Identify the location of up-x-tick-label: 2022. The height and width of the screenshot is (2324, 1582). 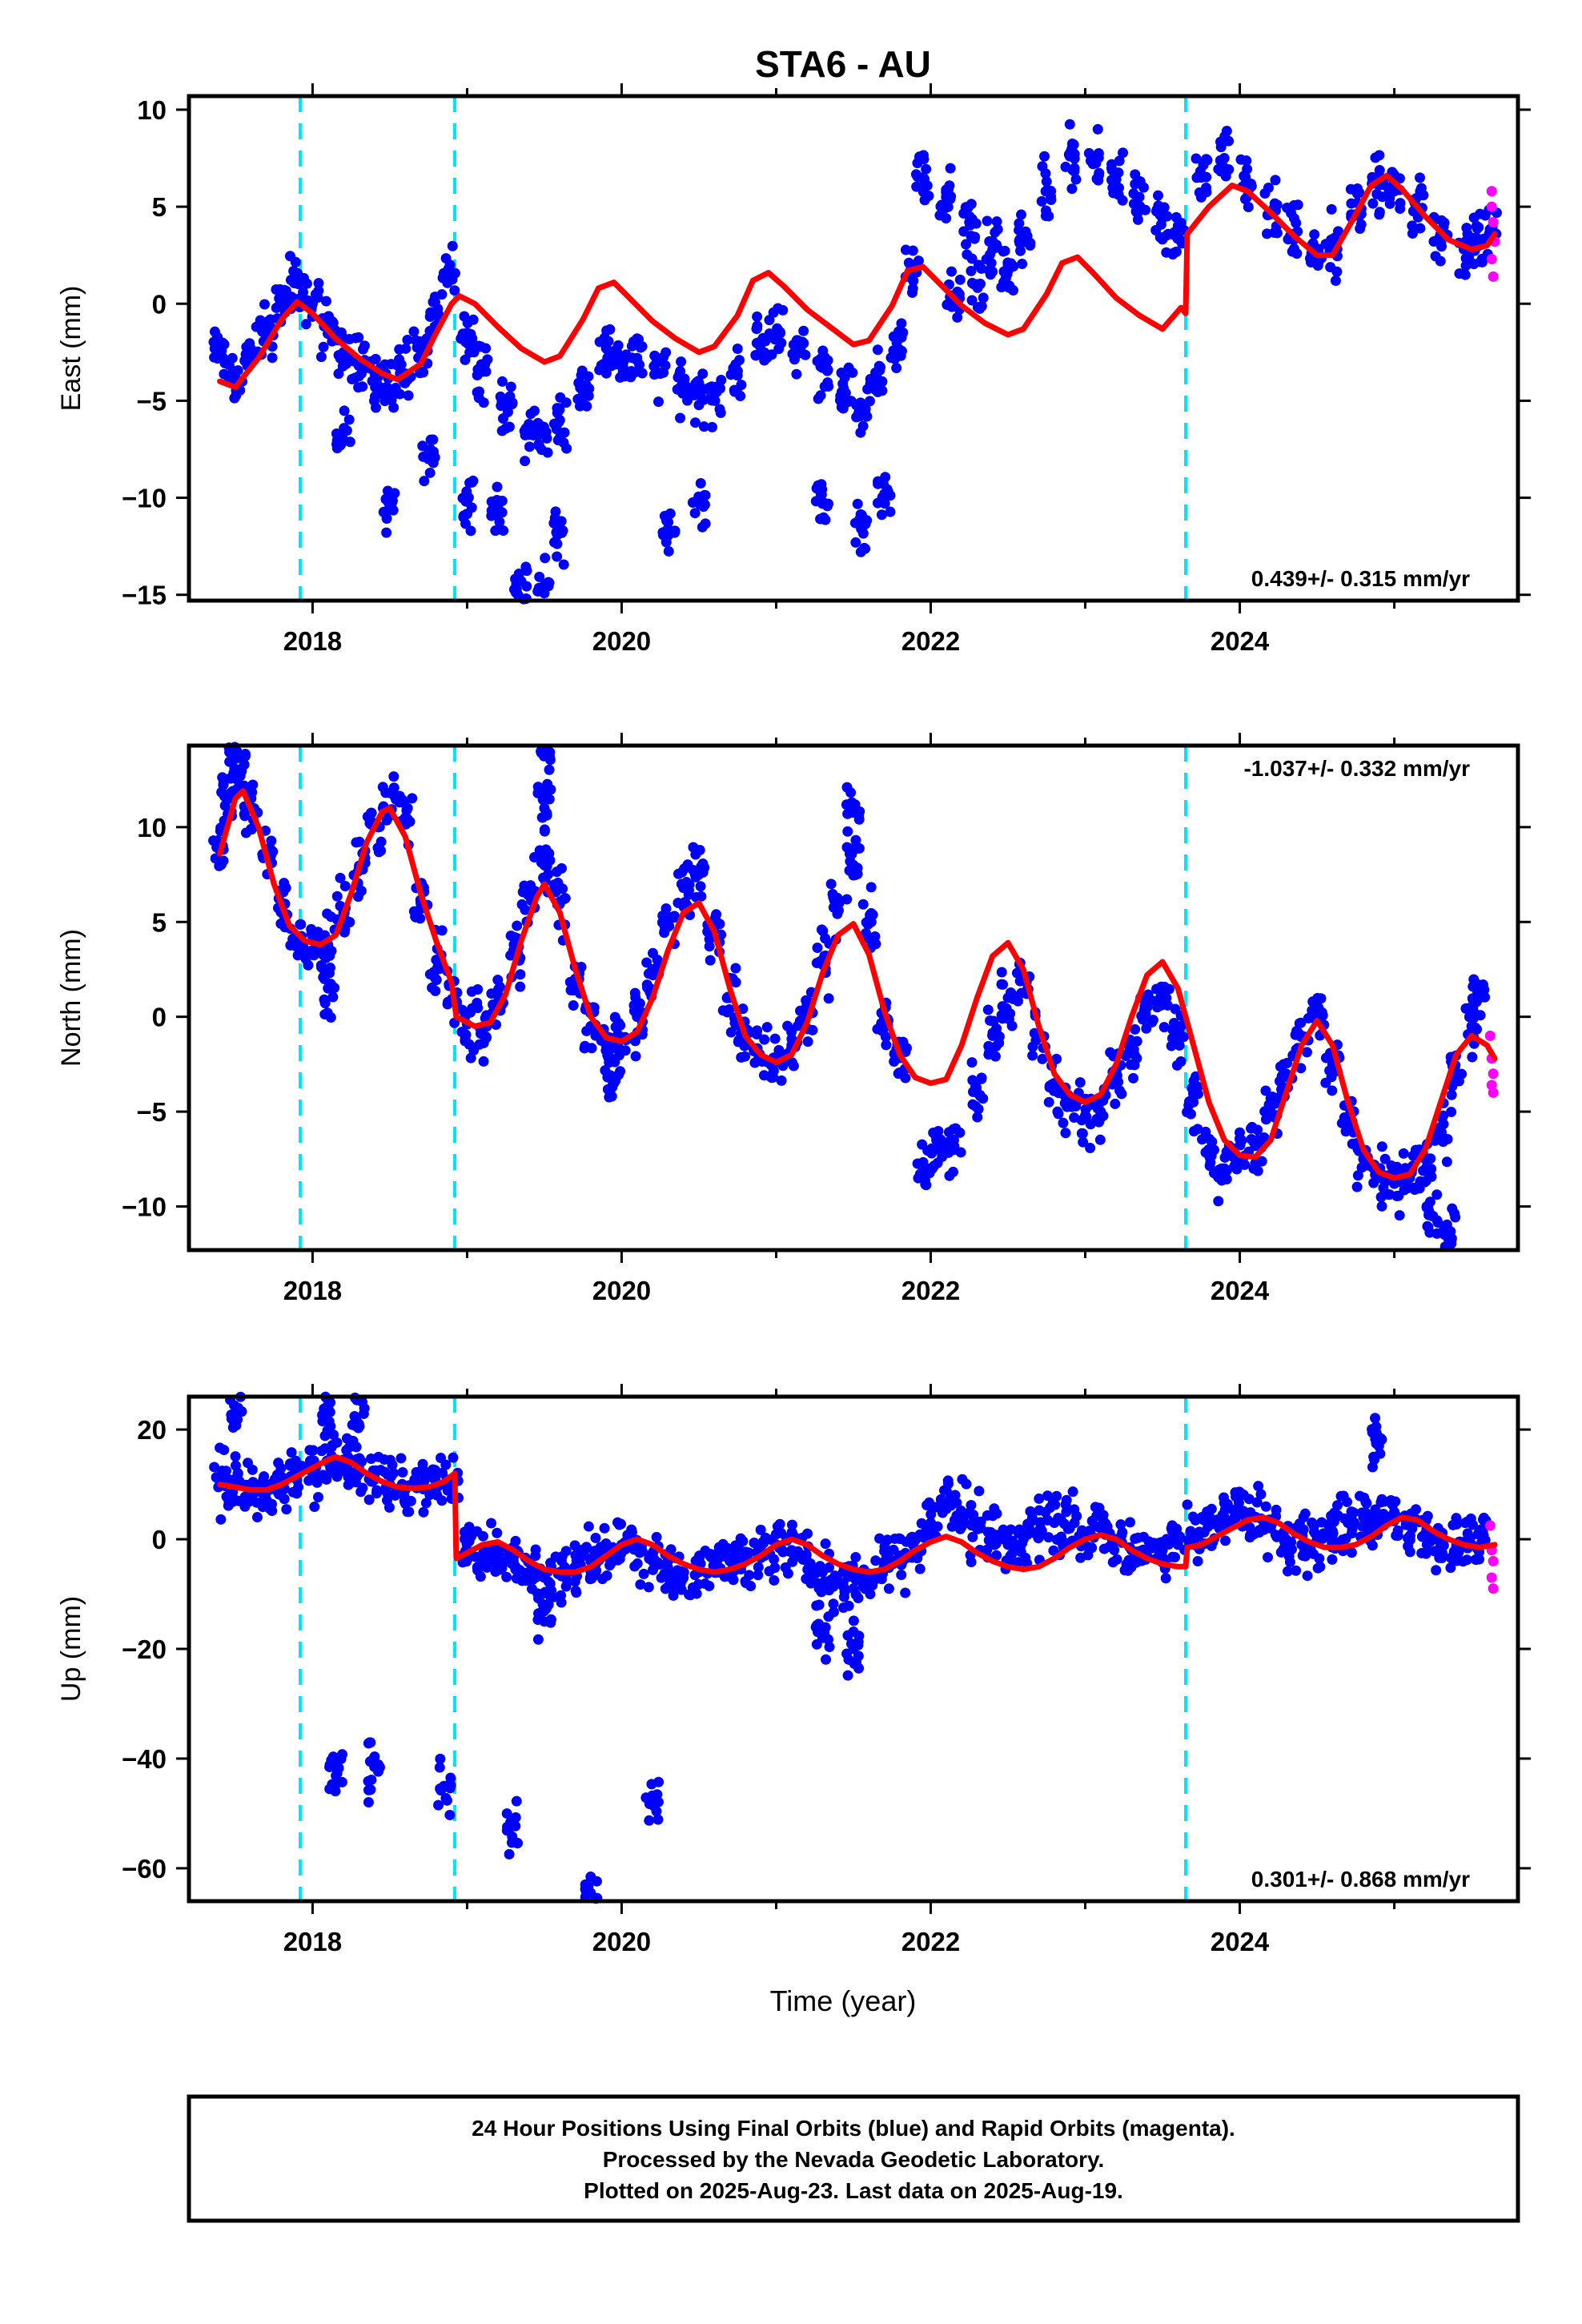
(930, 1942).